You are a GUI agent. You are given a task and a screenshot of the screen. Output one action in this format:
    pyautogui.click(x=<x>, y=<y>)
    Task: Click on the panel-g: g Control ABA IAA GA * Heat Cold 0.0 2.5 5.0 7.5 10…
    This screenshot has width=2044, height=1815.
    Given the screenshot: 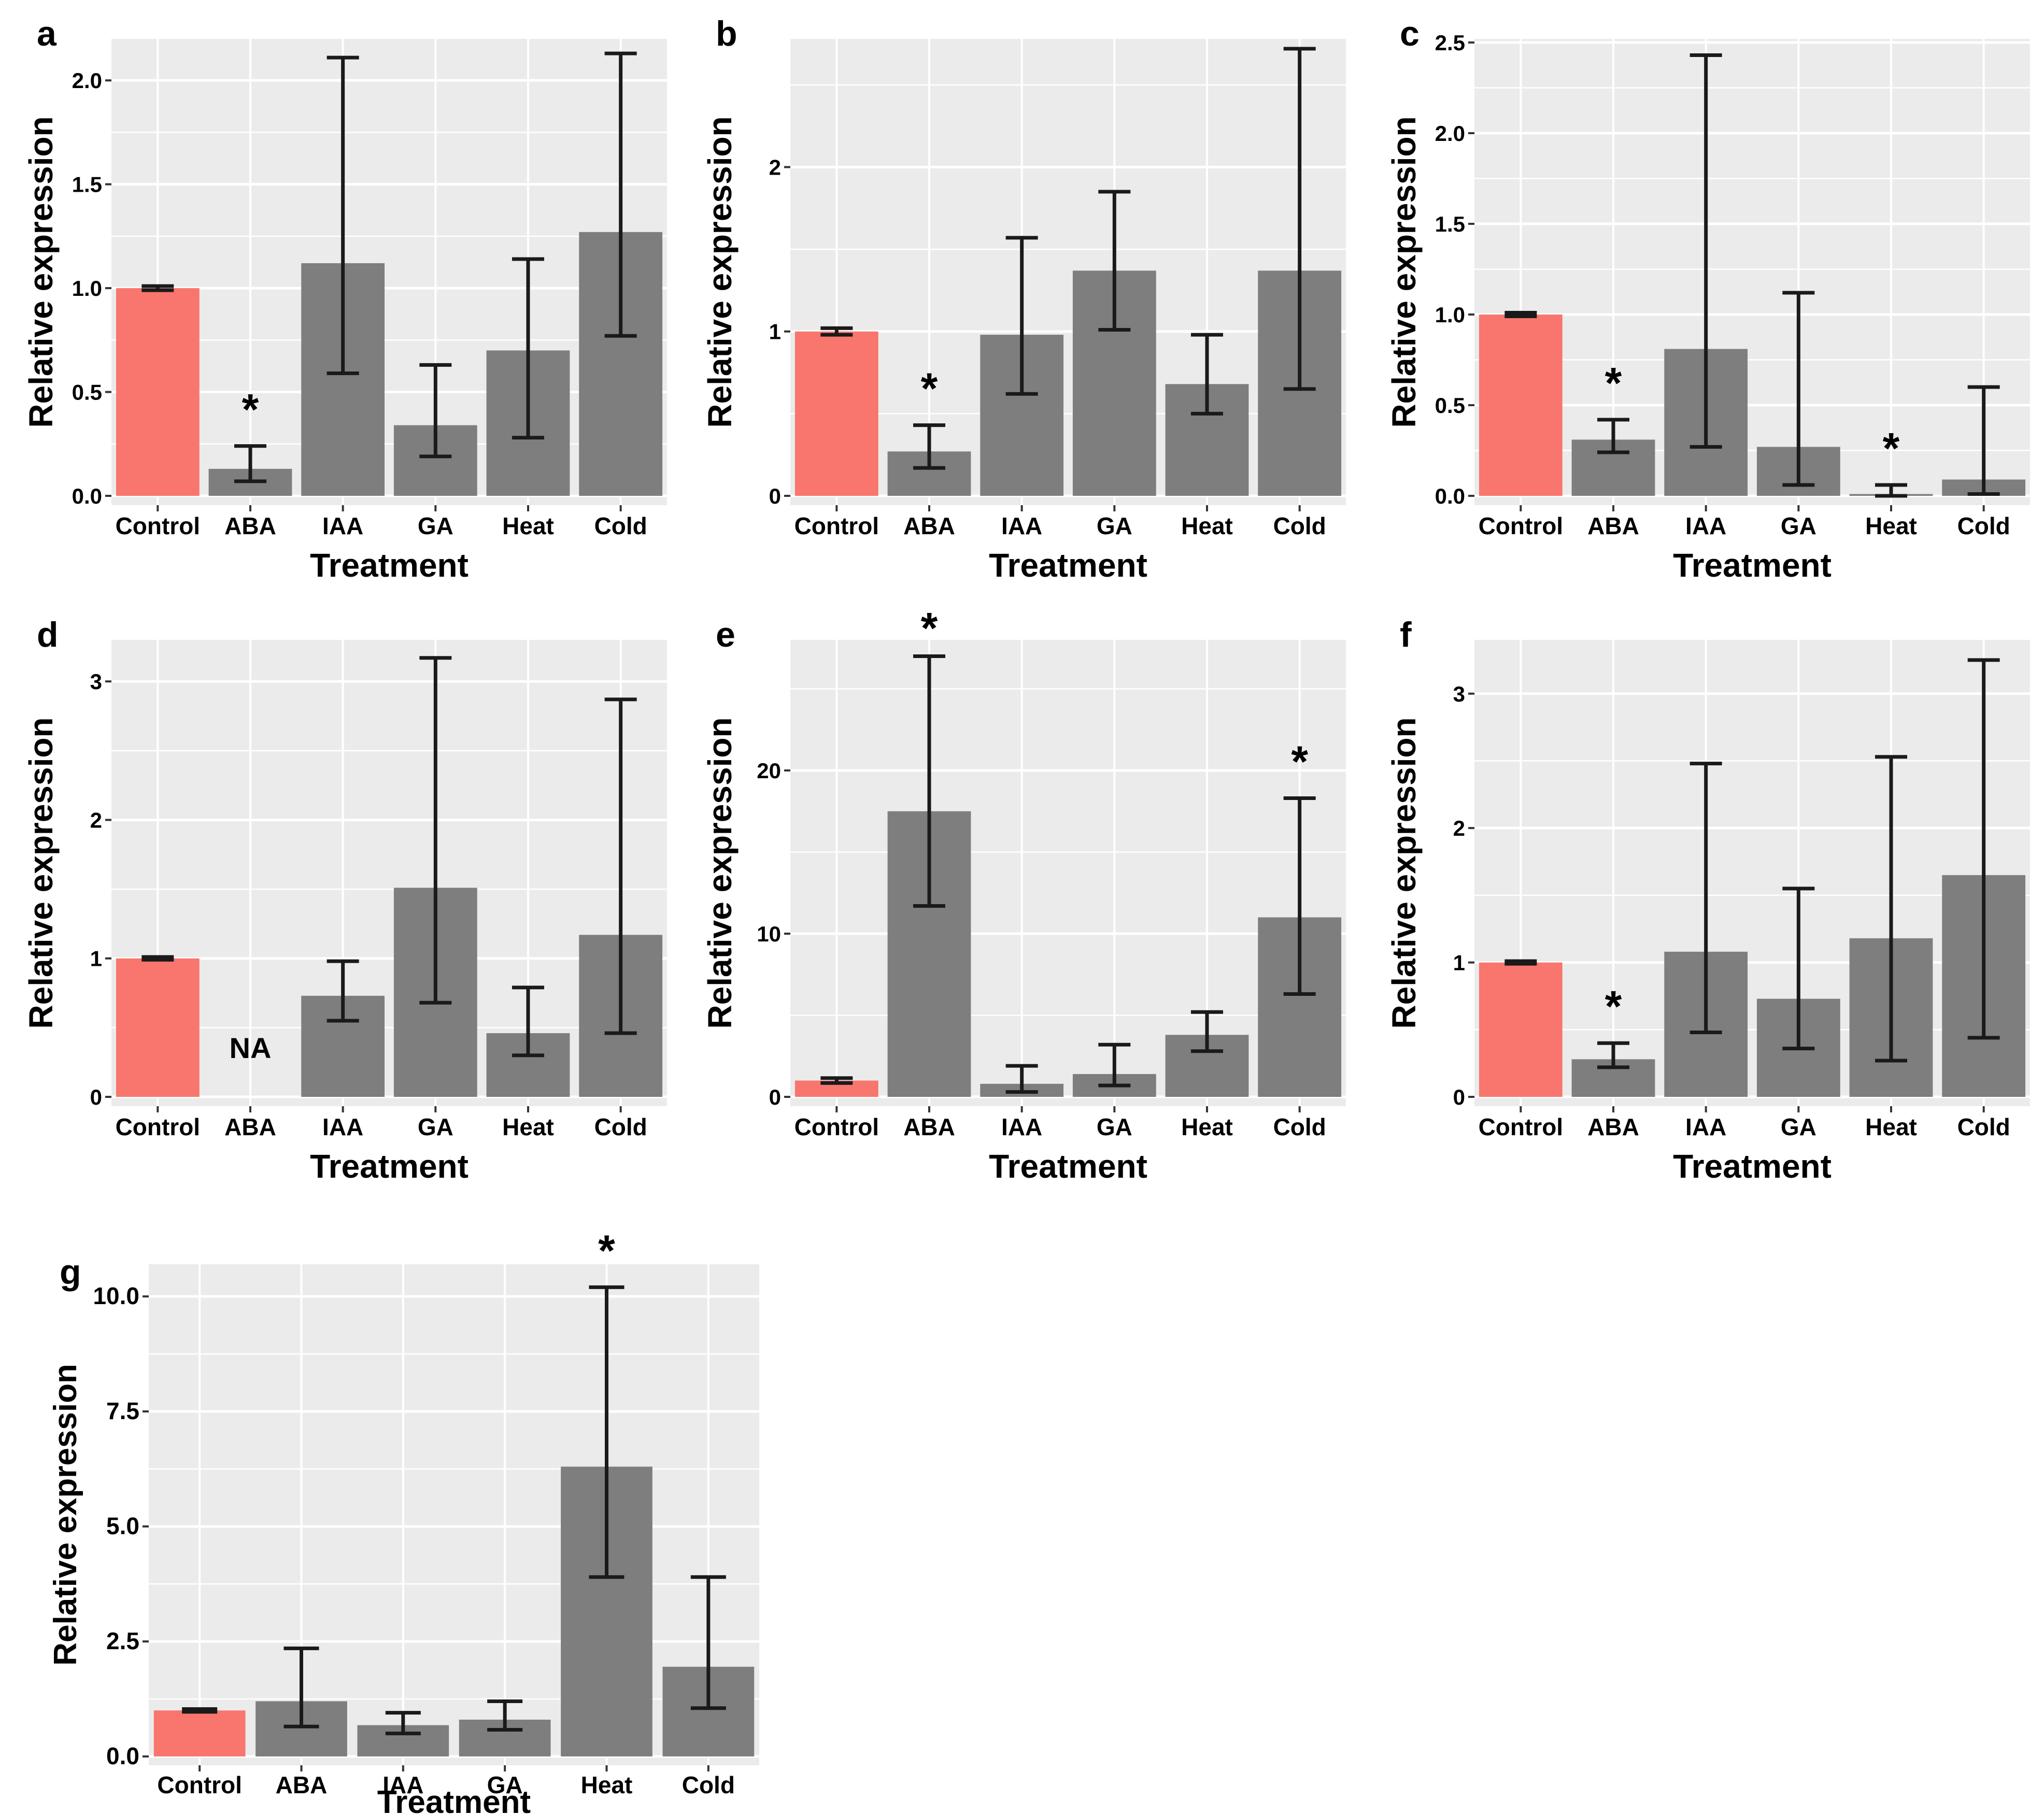 What is the action you would take?
    pyautogui.click(x=388, y=1517)
    